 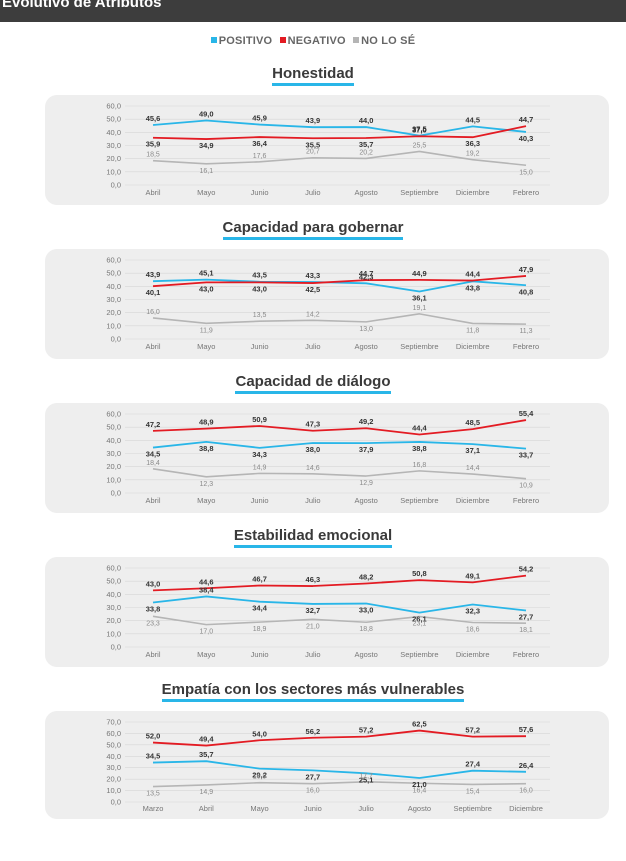 What do you see at coordinates (419, 573) in the screenshot?
I see `data-label: 50,8` at bounding box center [419, 573].